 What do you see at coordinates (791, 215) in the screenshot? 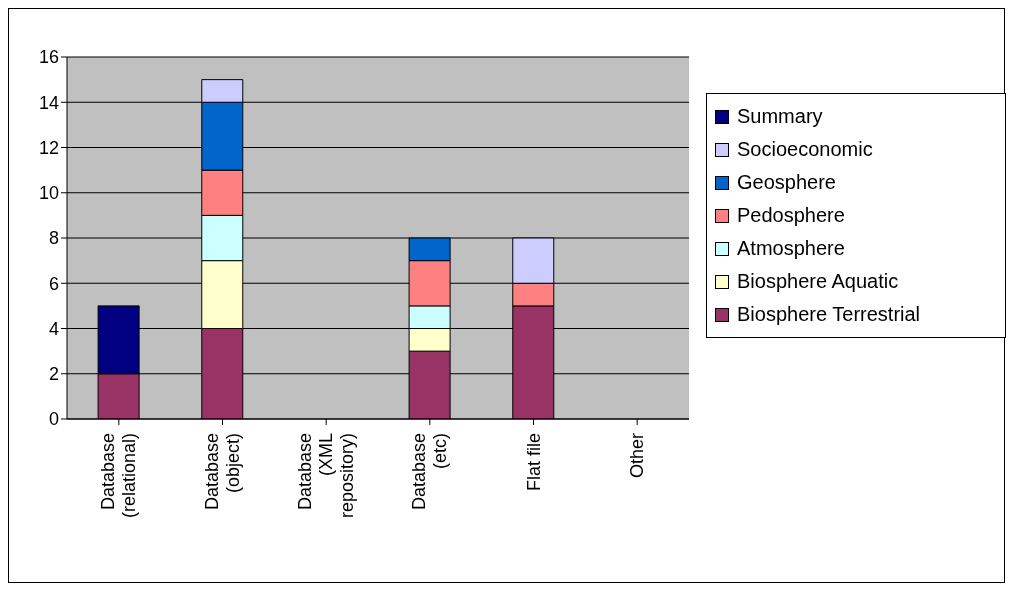
I see `legend-label: Pedosphere` at bounding box center [791, 215].